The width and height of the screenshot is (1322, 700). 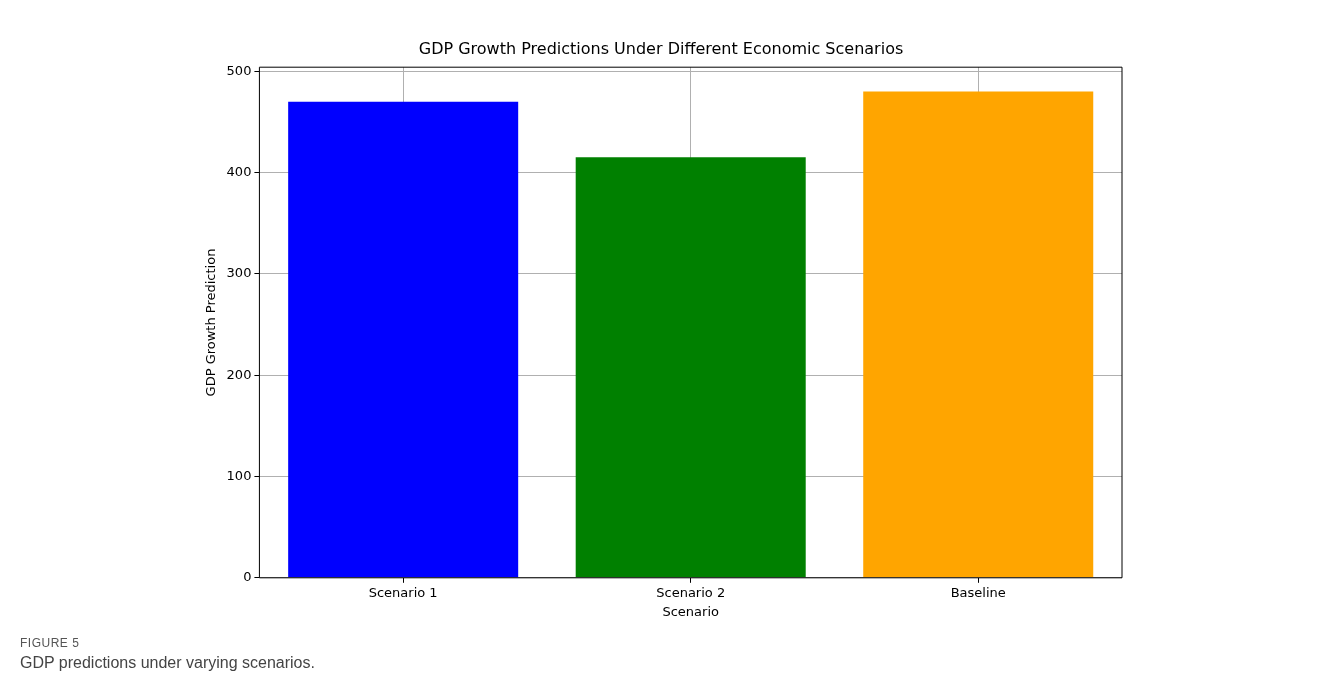 I want to click on caption: FIGURE 5, so click(x=50, y=643).